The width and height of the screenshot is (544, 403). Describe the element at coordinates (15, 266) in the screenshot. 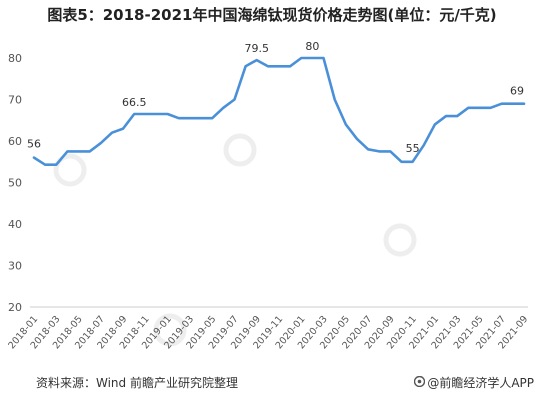

I see `y-tick-label: 30` at that location.